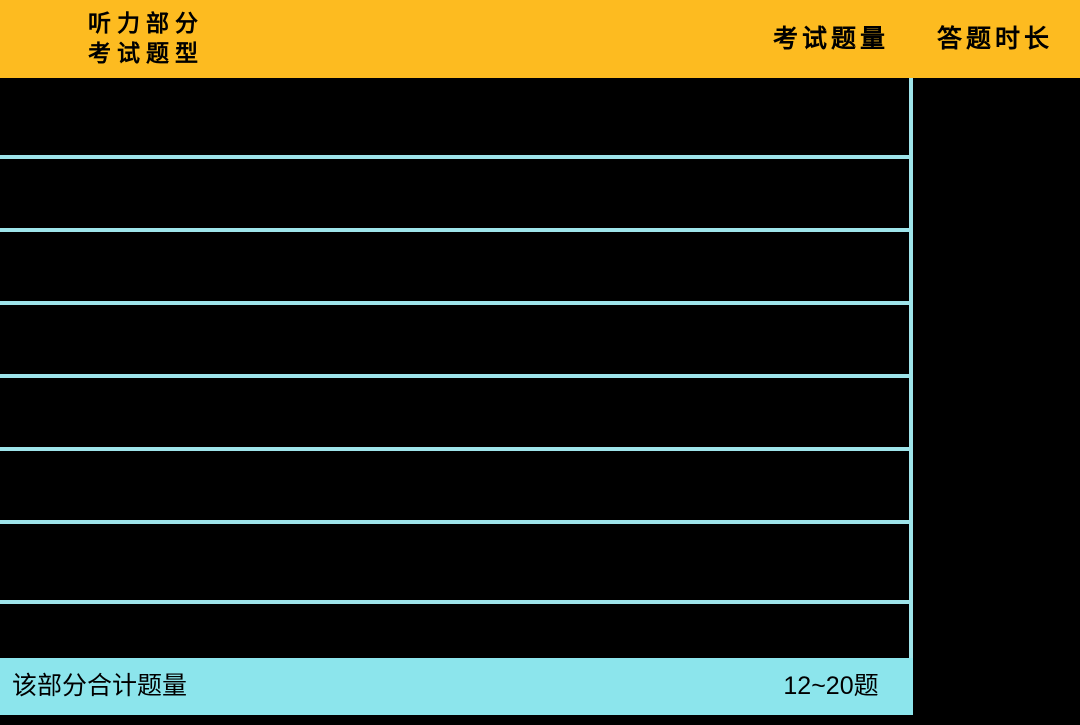  Describe the element at coordinates (540, 720) in the screenshot. I see `bottom-strip` at that location.